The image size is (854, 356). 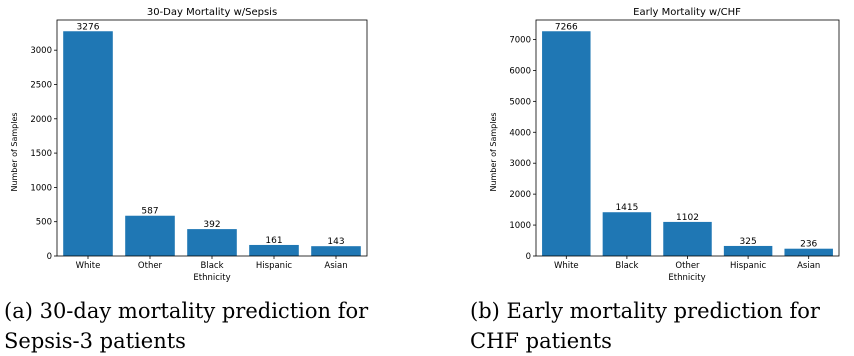 I want to click on bar-value-label: 3276, so click(x=88, y=27).